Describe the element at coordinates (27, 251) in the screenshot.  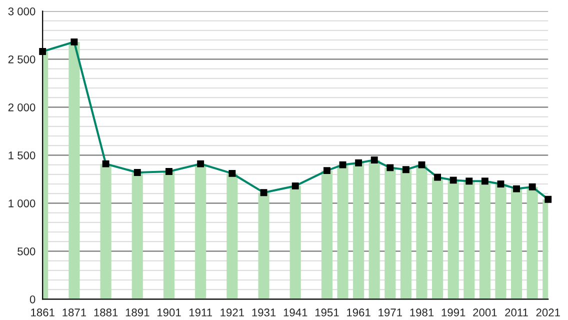
I see `y-tick-label: 500` at that location.